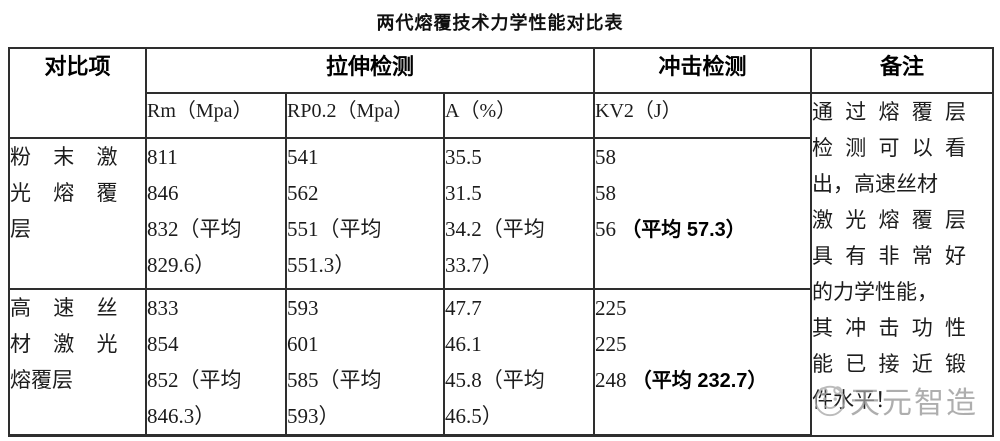  I want to click on header-remark: 备注, so click(902, 70).